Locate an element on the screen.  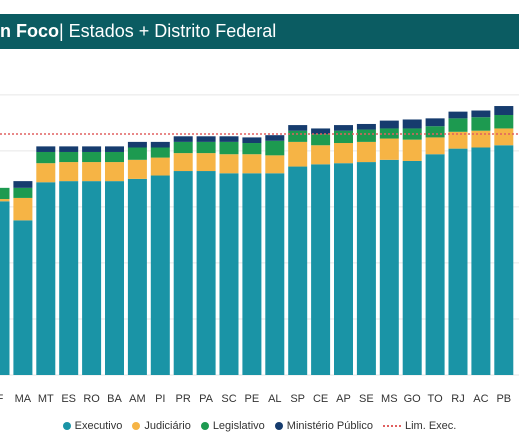
legend-item: Ministério Público is located at coordinates (323, 426).